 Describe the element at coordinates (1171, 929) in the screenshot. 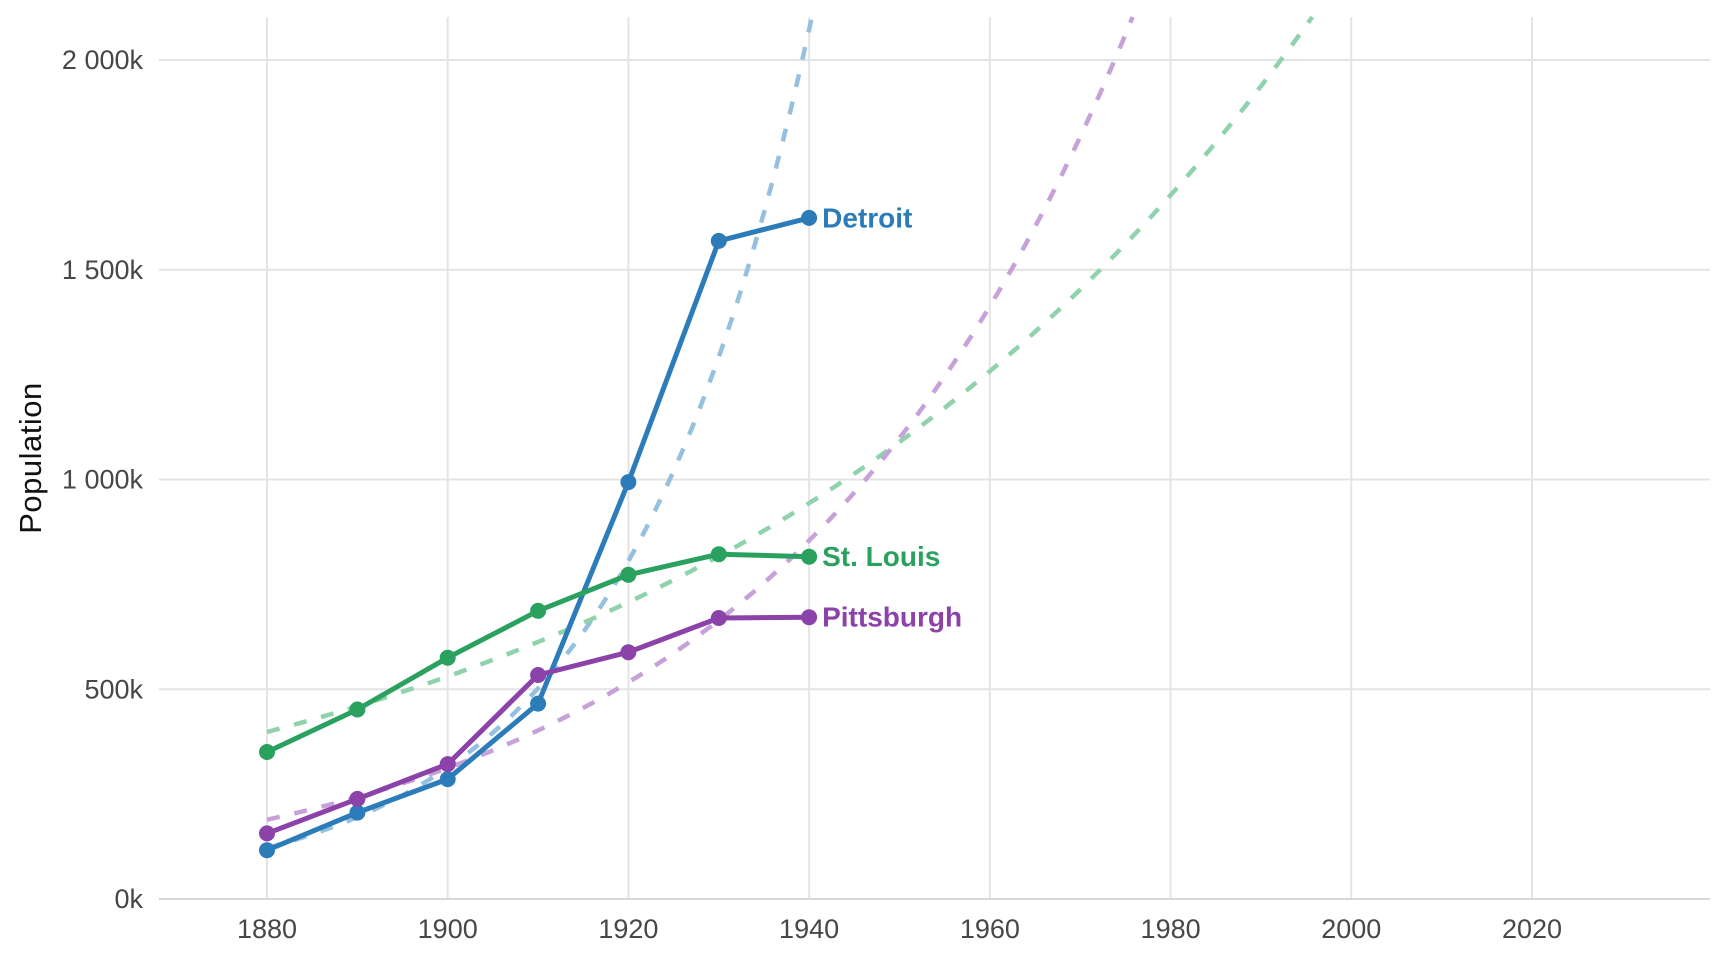

I see `x-tick-label-1980: 1980` at that location.